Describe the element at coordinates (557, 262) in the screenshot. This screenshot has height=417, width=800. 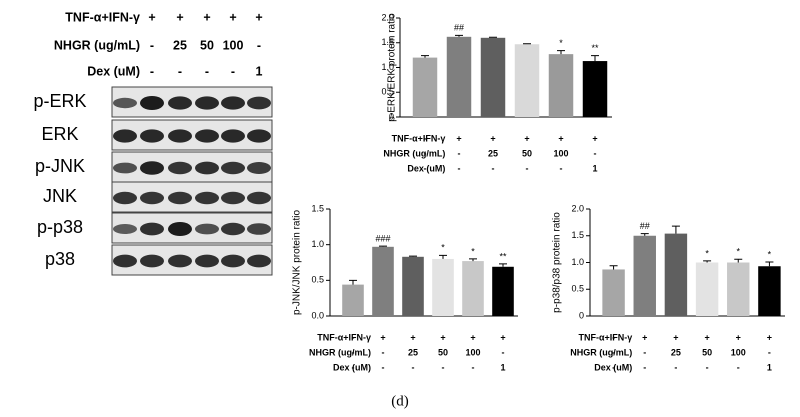
I see `y-axis-label: p-p38/p38 protein ratio` at that location.